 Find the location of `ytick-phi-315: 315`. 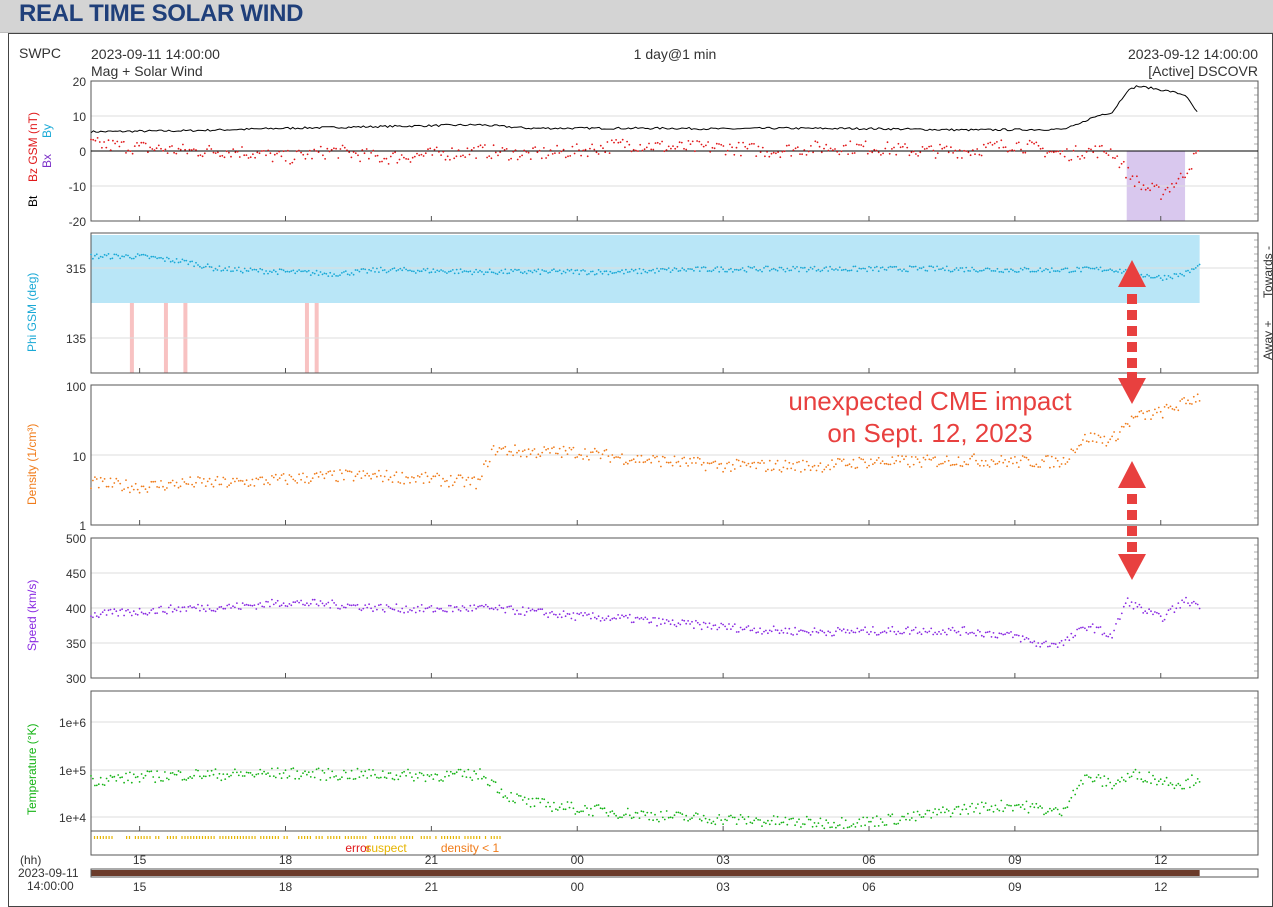

ytick-phi-315: 315 is located at coordinates (76, 269).